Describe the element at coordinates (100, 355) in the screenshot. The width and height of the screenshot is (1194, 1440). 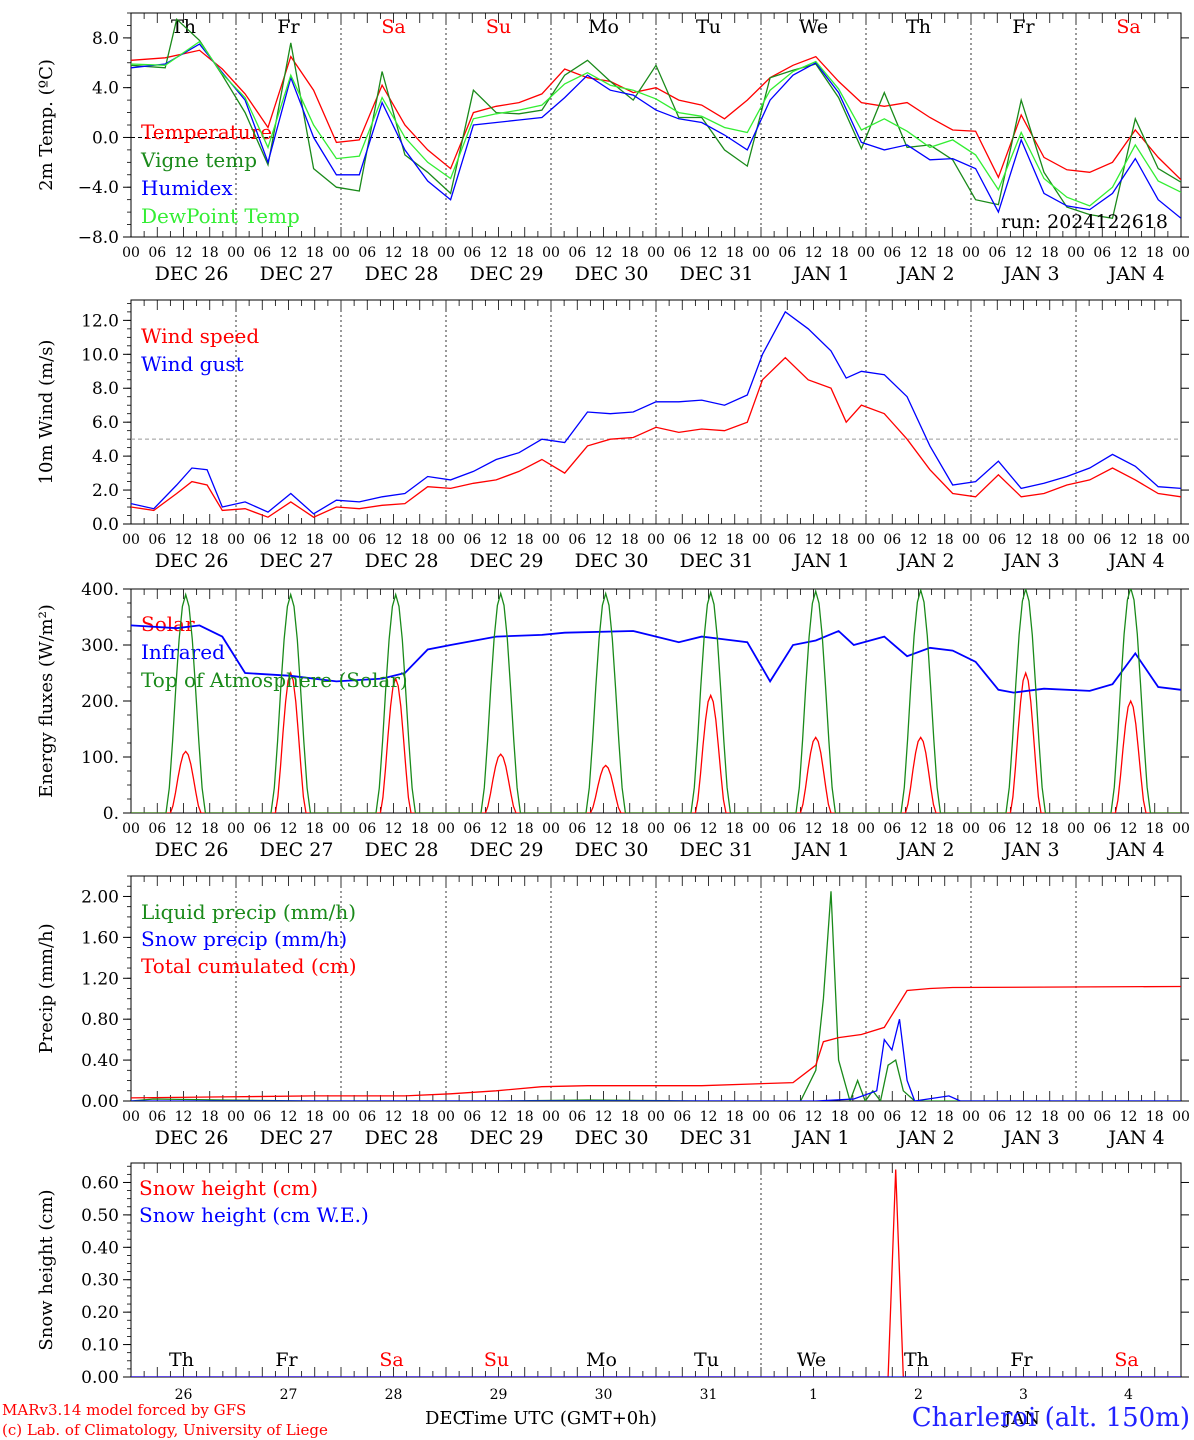
I see `y-tick-label: 10.0` at that location.